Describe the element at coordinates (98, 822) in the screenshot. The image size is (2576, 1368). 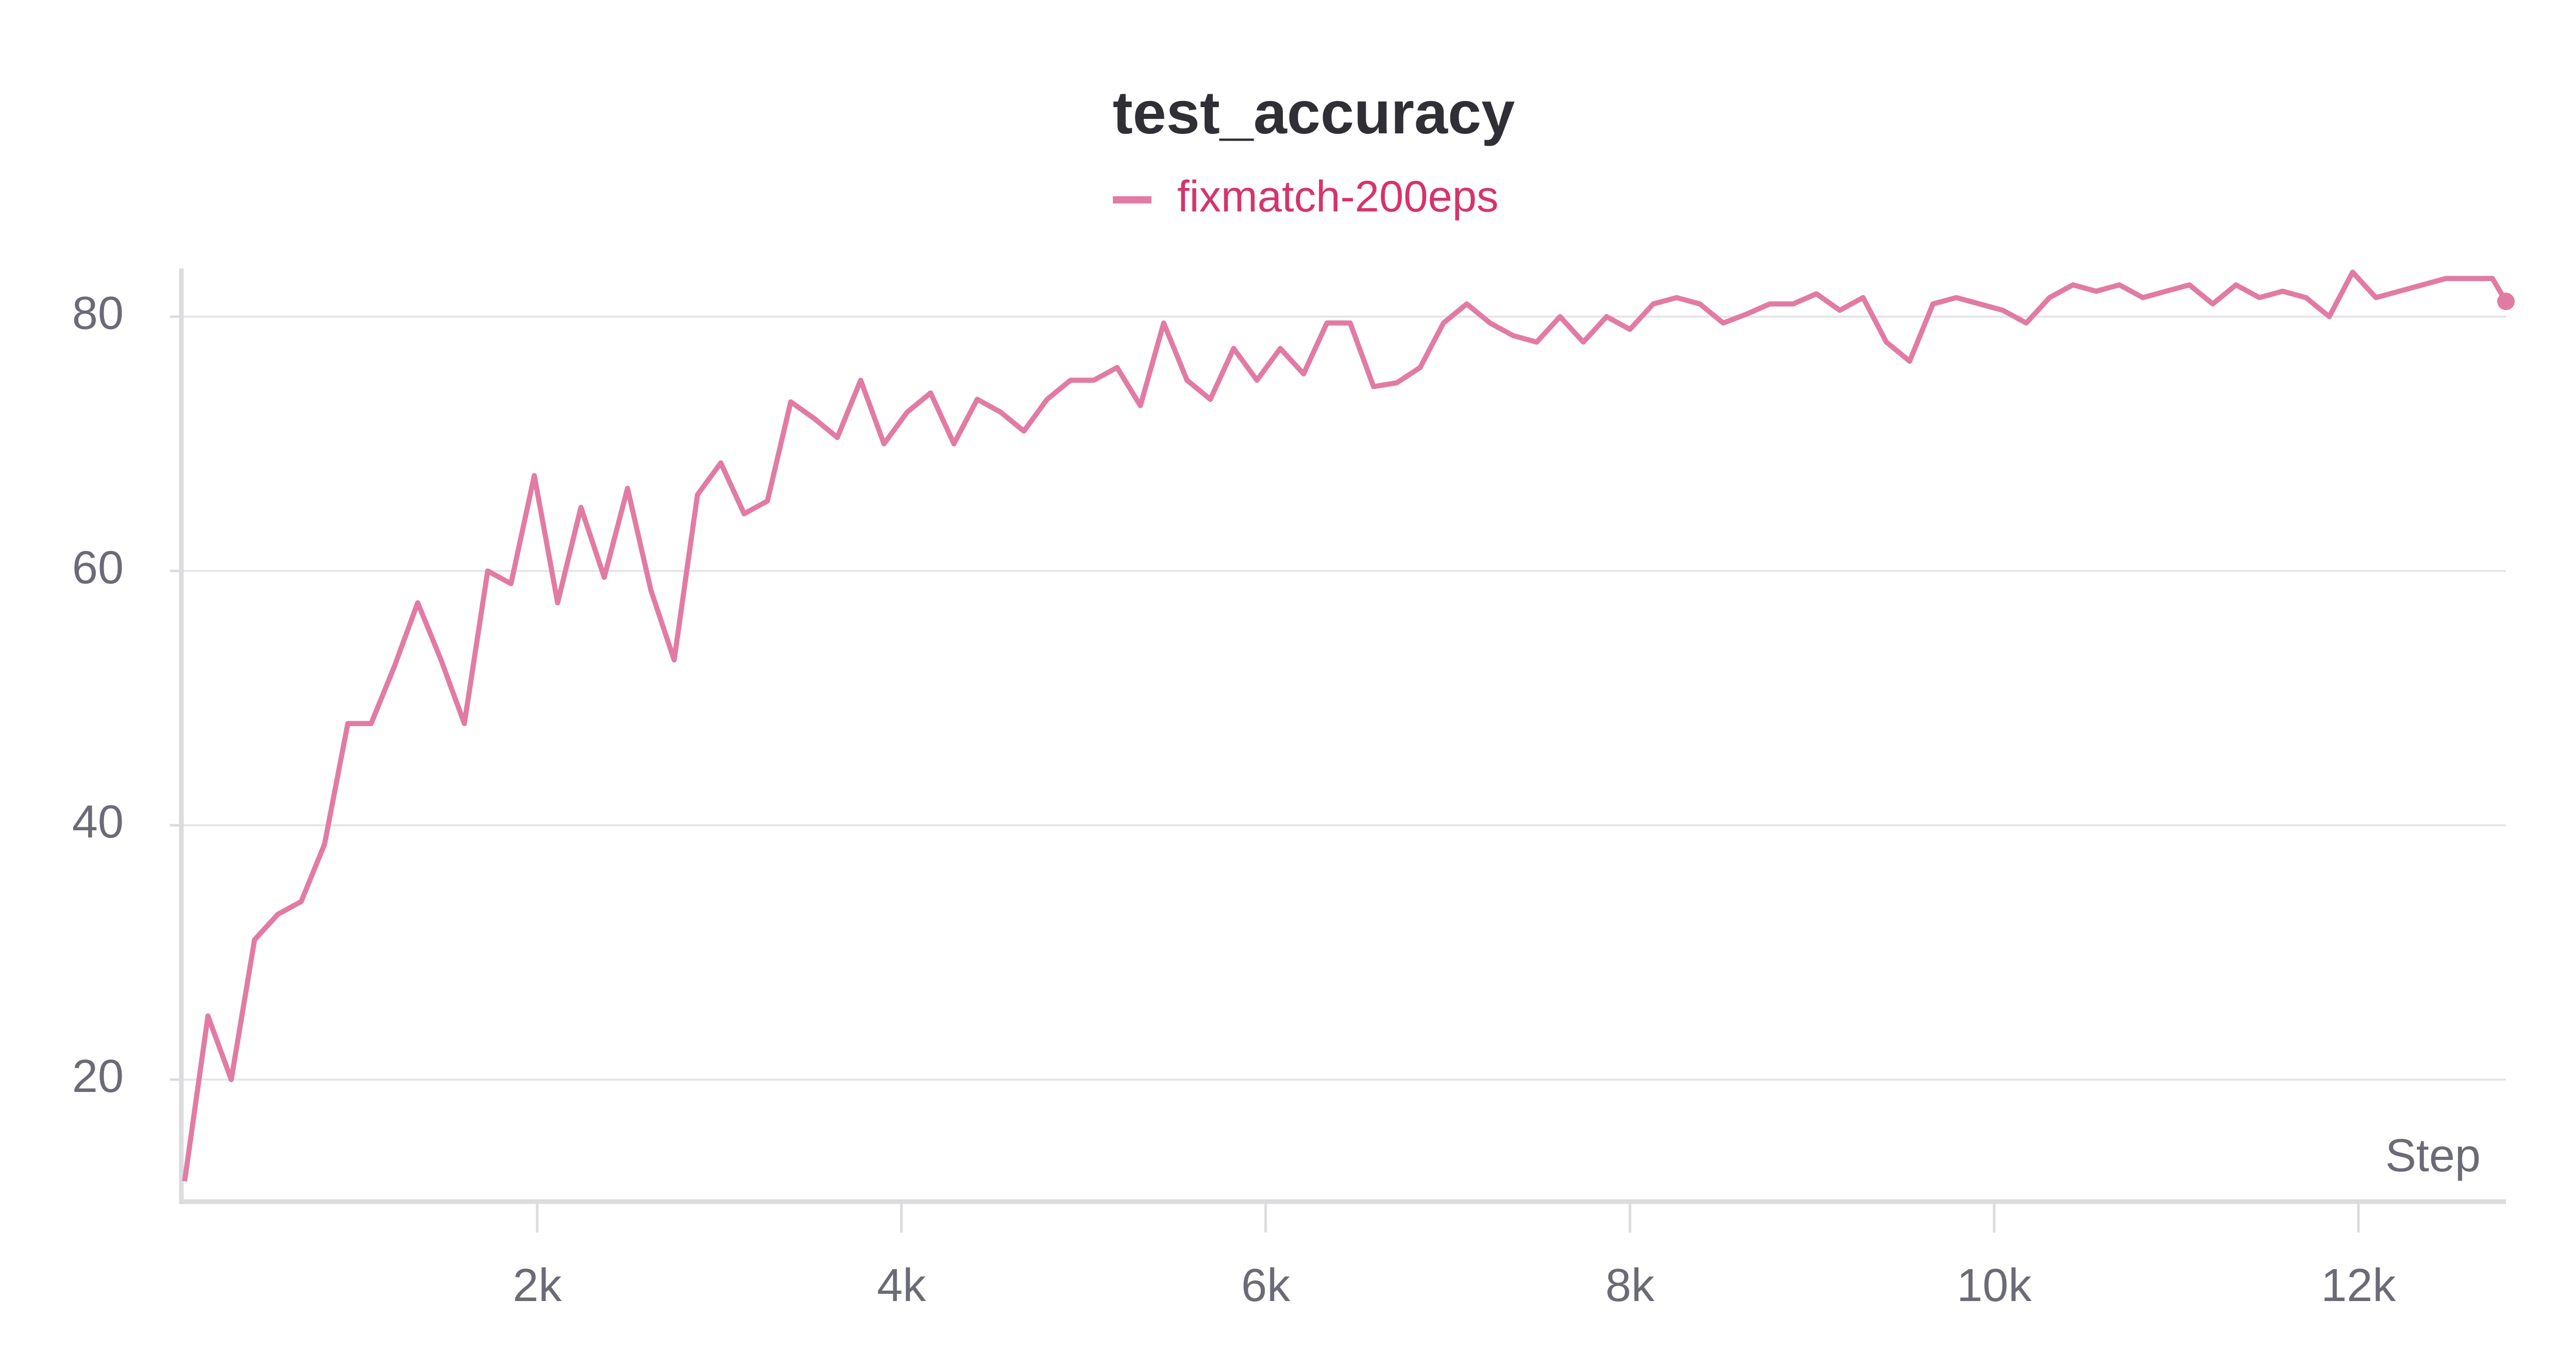
I see `y-tick-label: 40` at that location.